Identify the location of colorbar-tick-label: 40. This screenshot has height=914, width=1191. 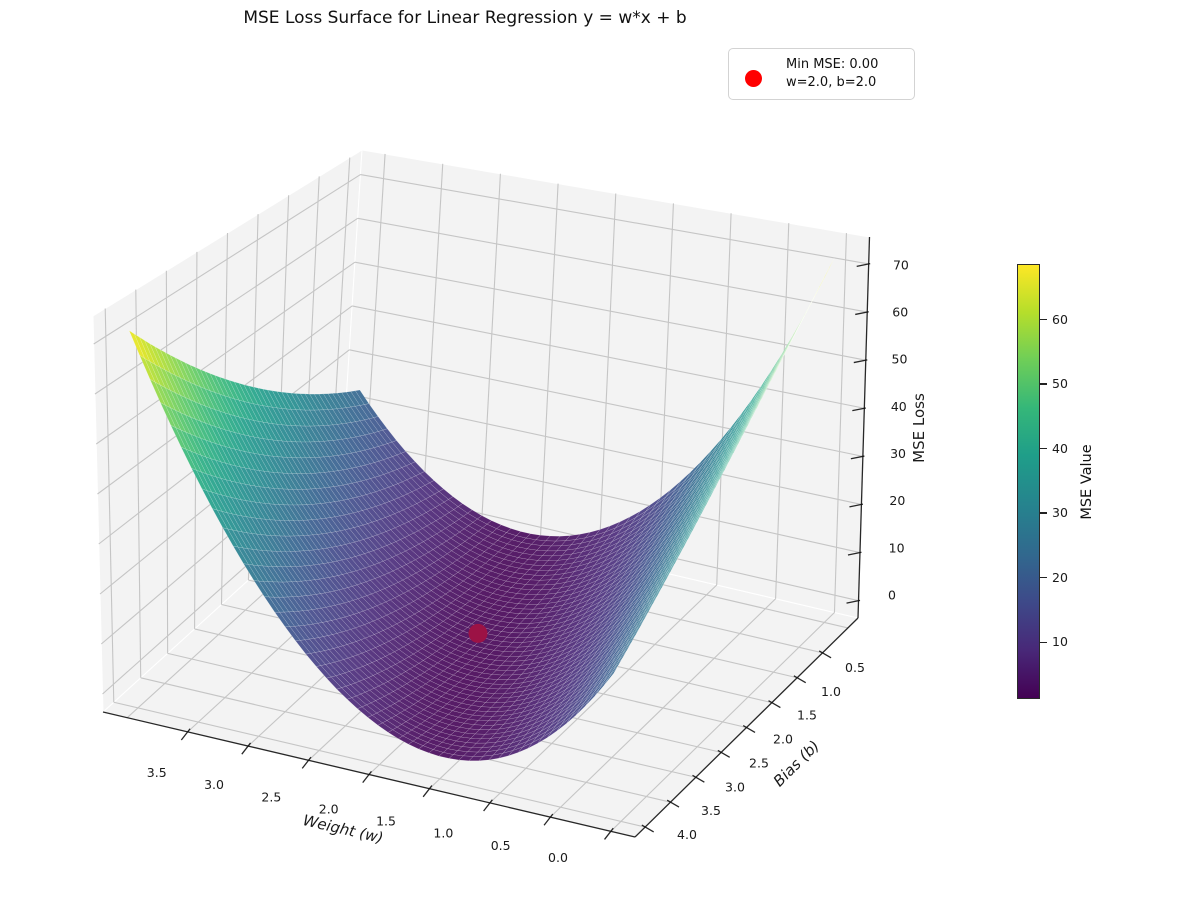
(1060, 448).